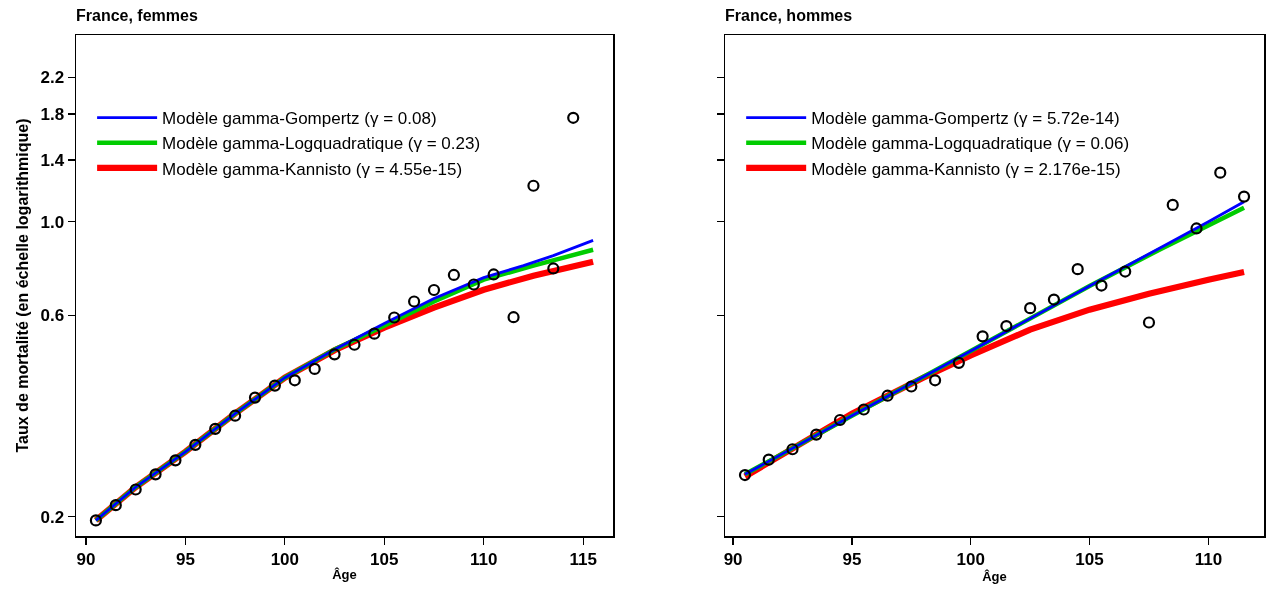 Image resolution: width=1278 pixels, height=601 pixels. Describe the element at coordinates (789, 16) in the screenshot. I see `chart-title: France, hommes` at that location.